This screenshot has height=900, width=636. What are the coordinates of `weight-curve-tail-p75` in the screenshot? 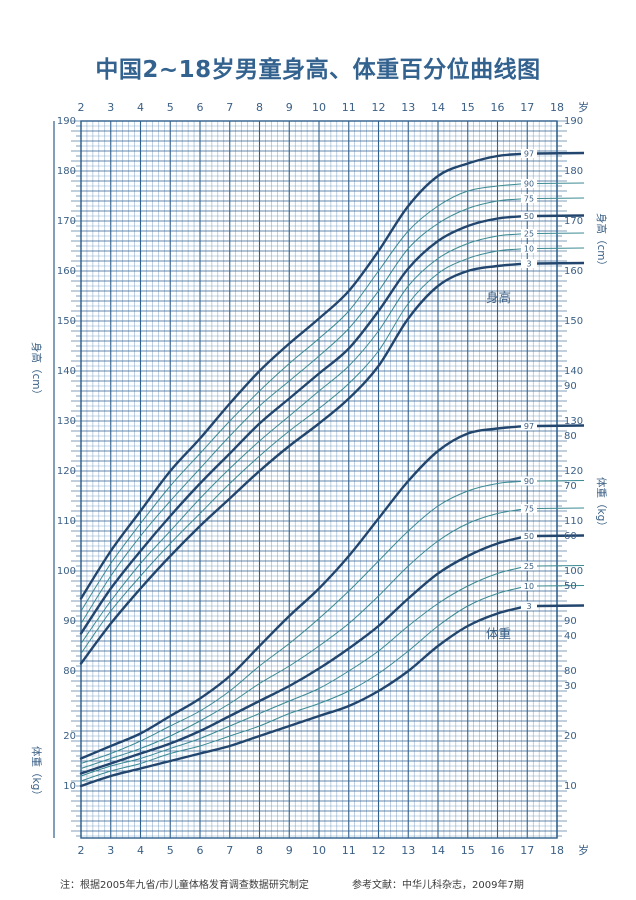 It's located at (560, 508).